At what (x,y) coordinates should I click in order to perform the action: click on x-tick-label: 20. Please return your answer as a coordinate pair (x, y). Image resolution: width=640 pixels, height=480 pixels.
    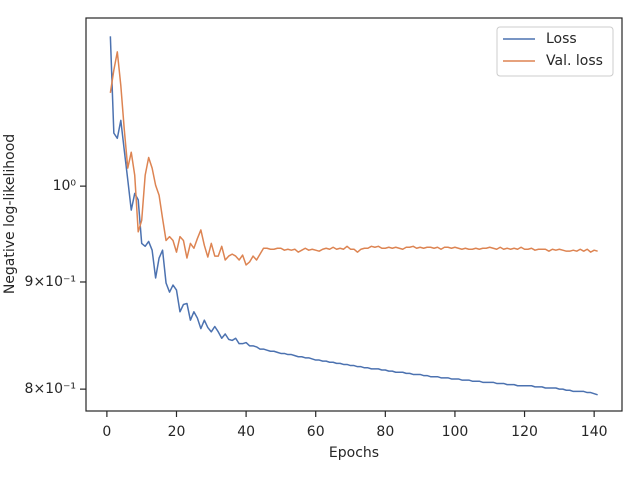
    Looking at the image, I should click on (177, 432).